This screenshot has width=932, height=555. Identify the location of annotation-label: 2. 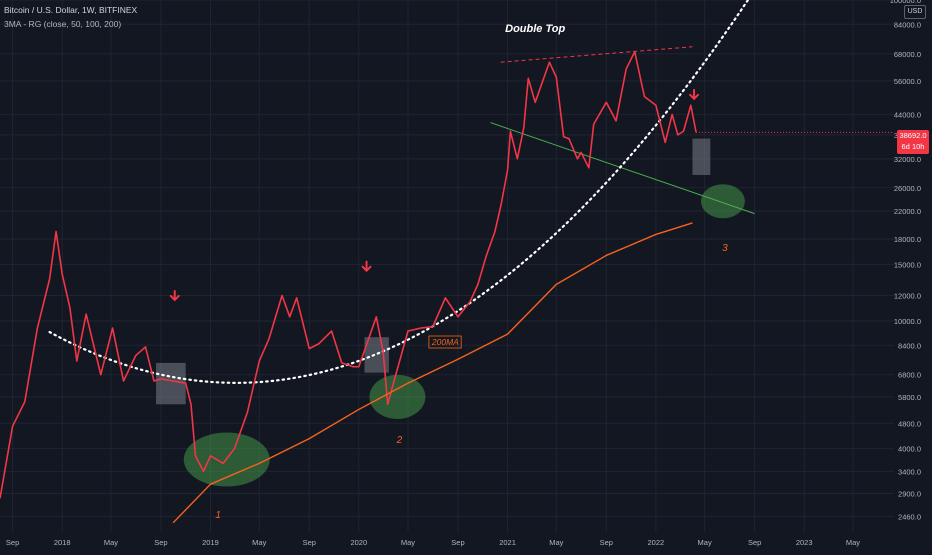
(399, 440).